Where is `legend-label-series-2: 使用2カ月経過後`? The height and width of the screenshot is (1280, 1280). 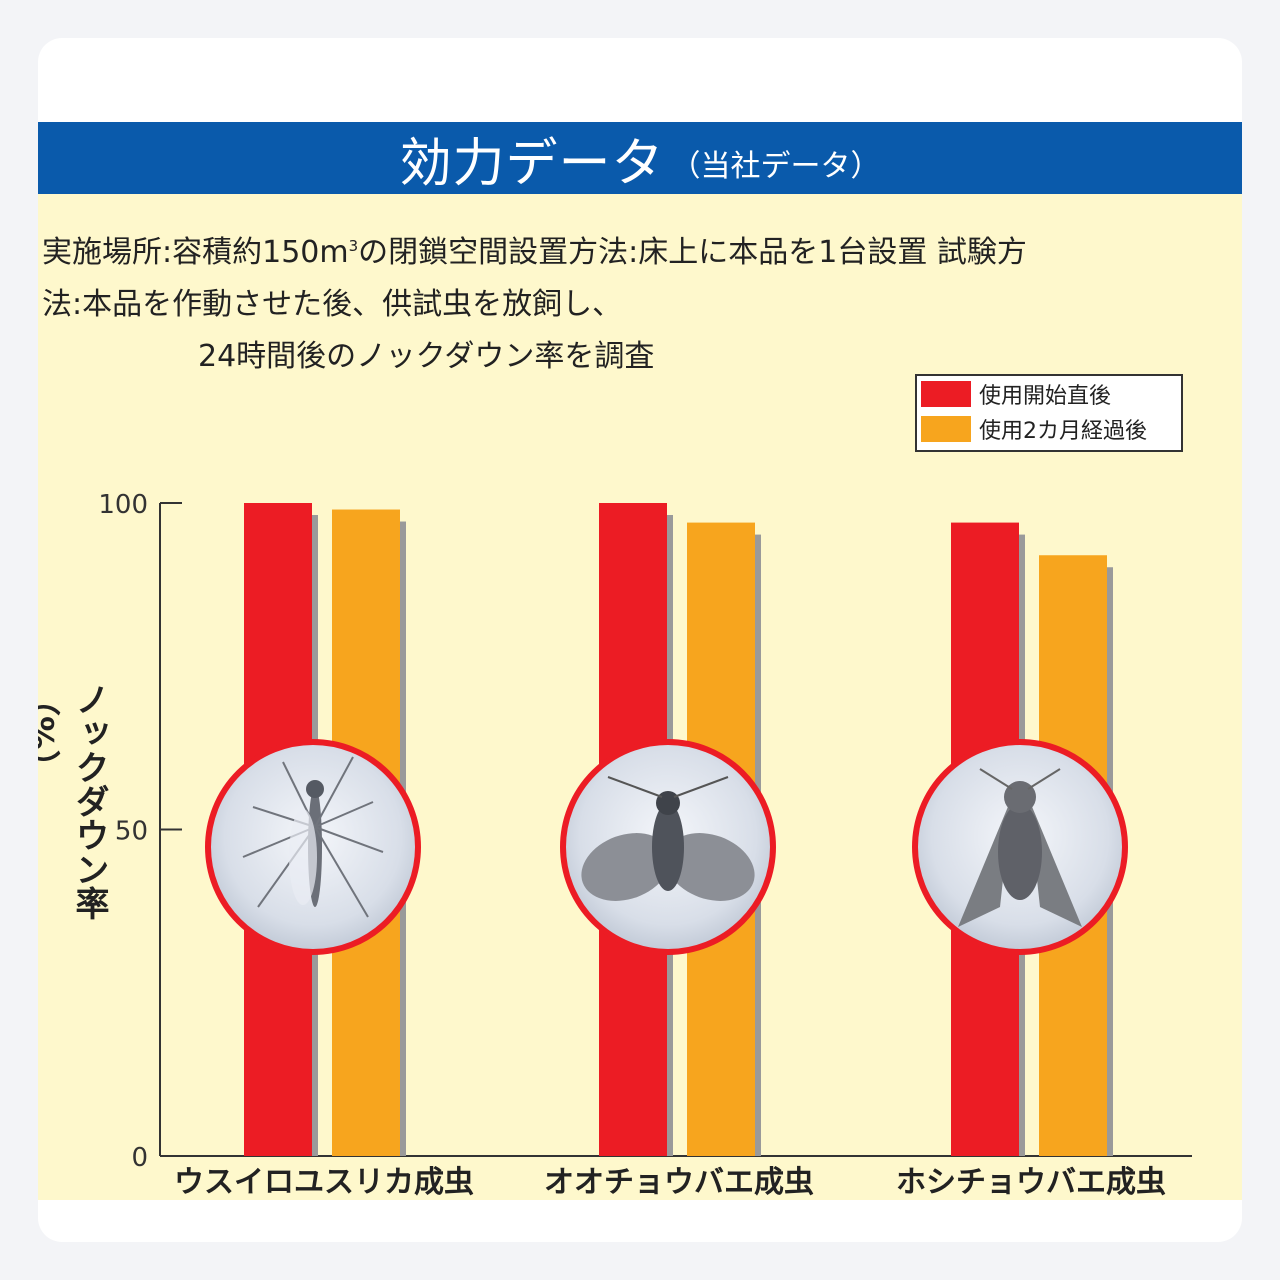 legend-label-series-2: 使用2カ月経過後 is located at coordinates (1063, 431).